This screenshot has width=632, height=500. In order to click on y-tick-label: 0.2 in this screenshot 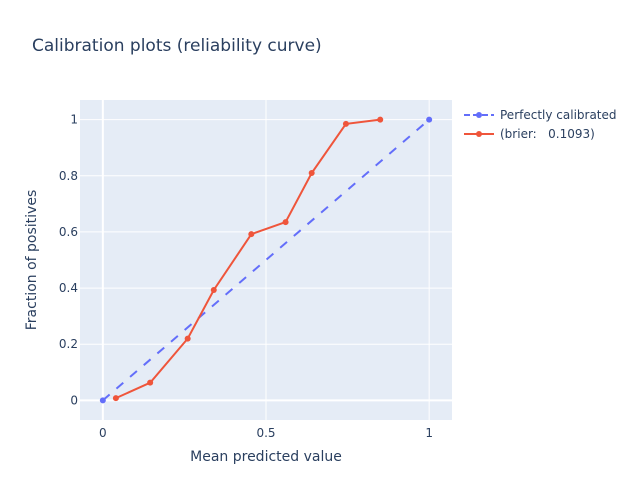, I will do `click(68, 344)`.